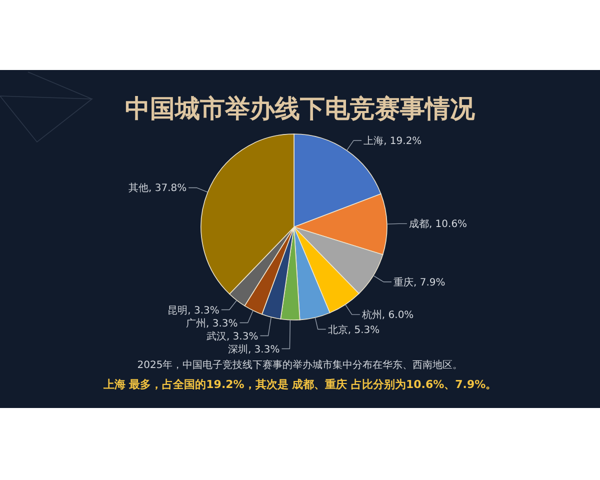 Image resolution: width=600 pixels, height=480 pixels. What do you see at coordinates (354, 330) in the screenshot?
I see `slice-label: 北京, 5.3%` at bounding box center [354, 330].